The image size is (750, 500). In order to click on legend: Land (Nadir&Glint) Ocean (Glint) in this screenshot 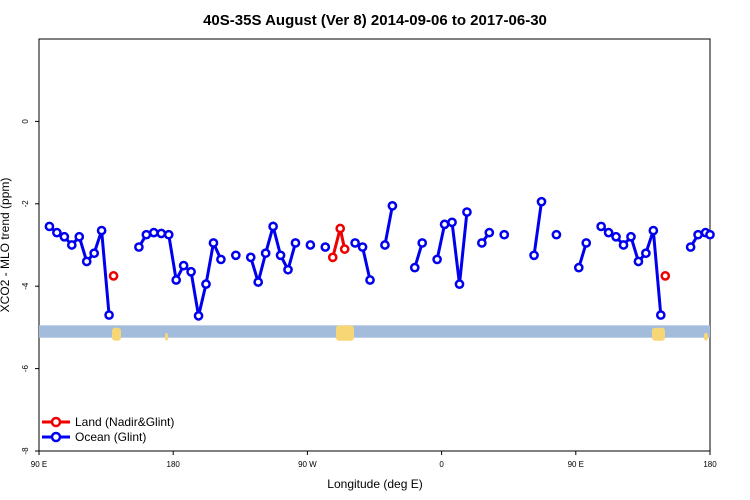, I will do `click(108, 429)`.